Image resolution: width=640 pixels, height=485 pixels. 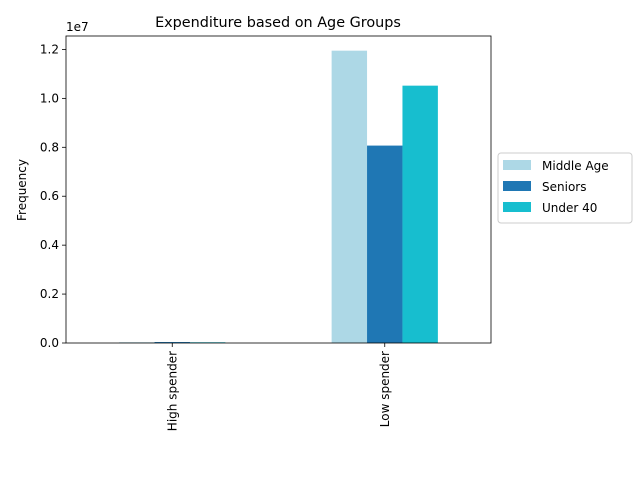 What do you see at coordinates (49, 196) in the screenshot?
I see `y-tick-label: 0.6` at bounding box center [49, 196].